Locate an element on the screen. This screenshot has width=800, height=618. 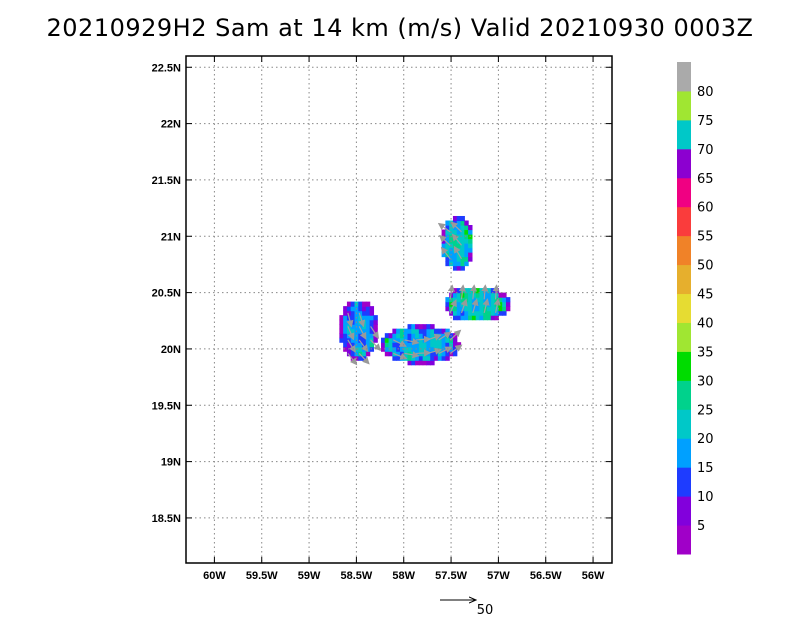
colorbar-label: 25 is located at coordinates (705, 410).